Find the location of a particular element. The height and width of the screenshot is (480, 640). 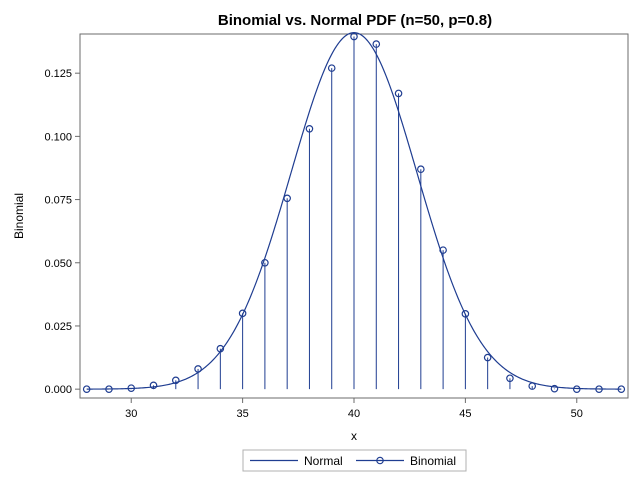

chart-title: Binomial vs. Normal PDF (n=50, p=0.8) is located at coordinates (355, 20).